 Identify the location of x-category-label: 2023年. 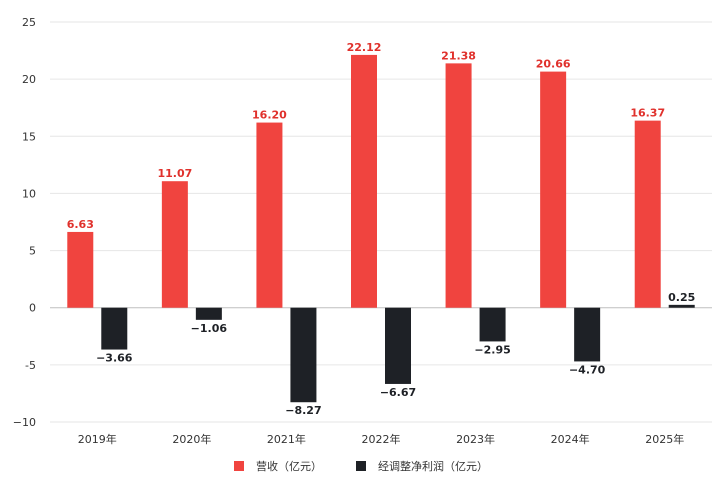
(475, 439).